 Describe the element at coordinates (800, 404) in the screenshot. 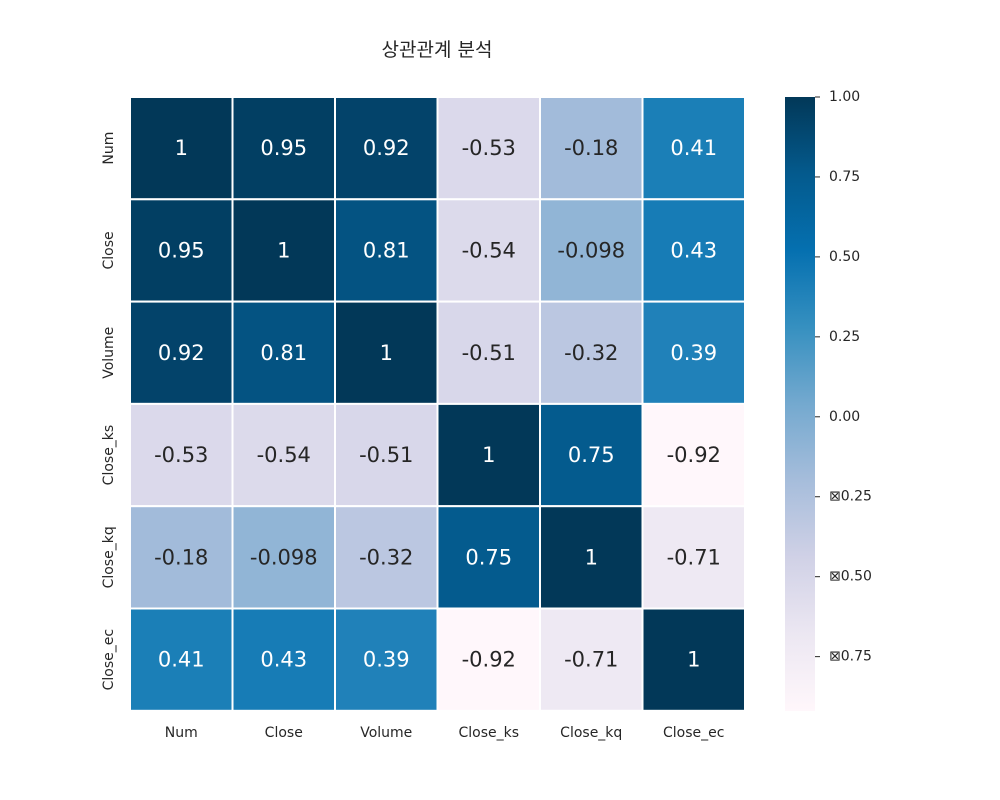

I see `colorbar-gradient` at that location.